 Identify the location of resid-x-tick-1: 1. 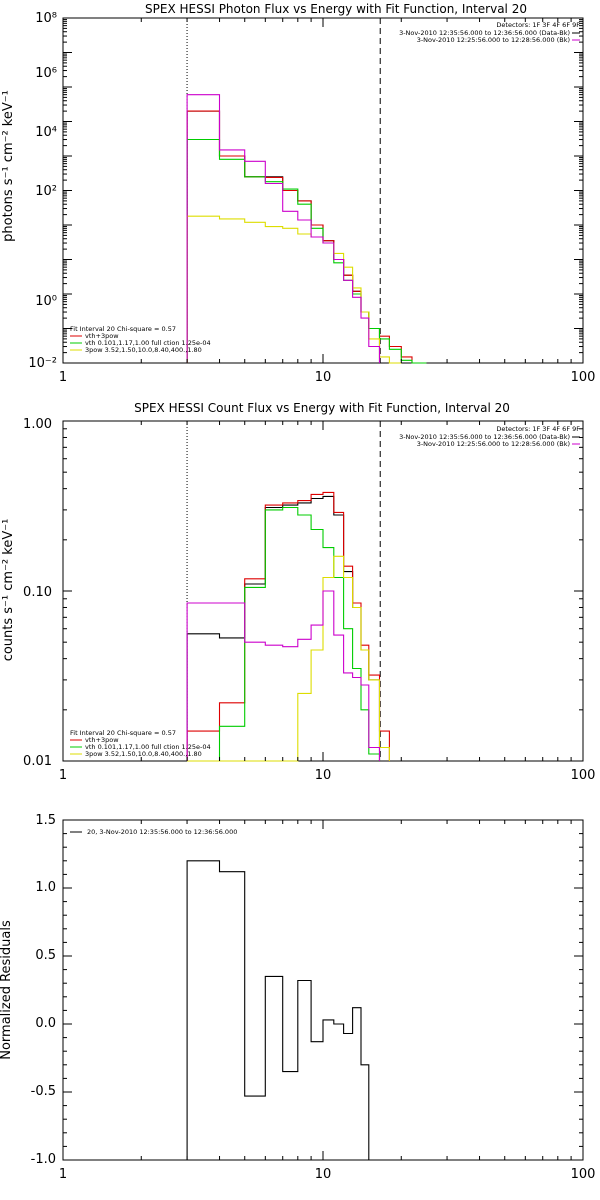
(63, 1174).